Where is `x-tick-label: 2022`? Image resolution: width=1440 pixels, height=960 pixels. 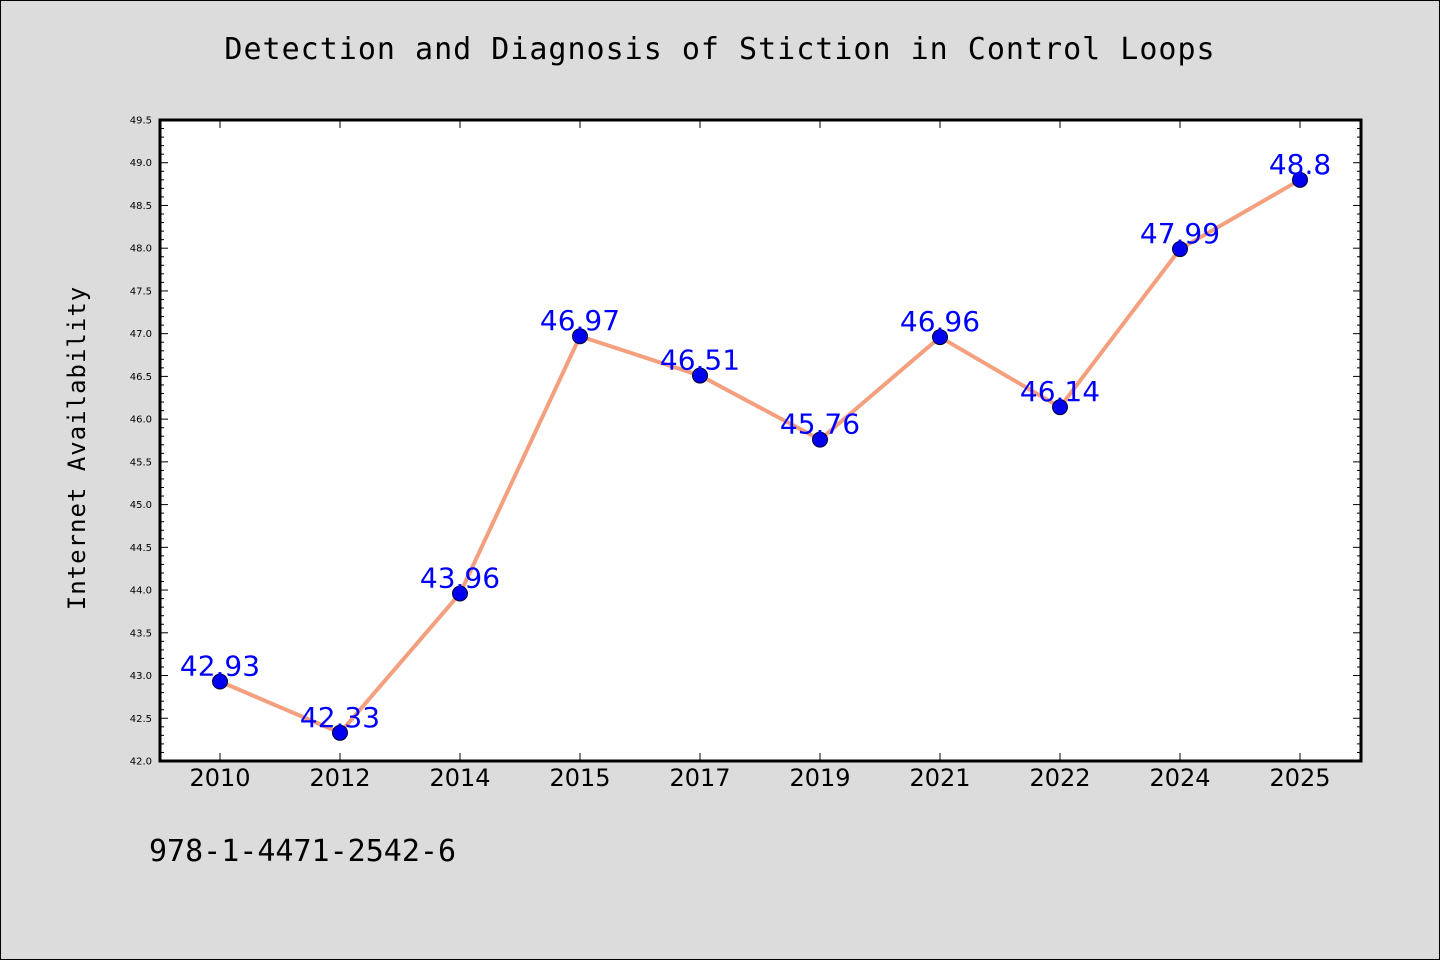 x-tick-label: 2022 is located at coordinates (1059, 778).